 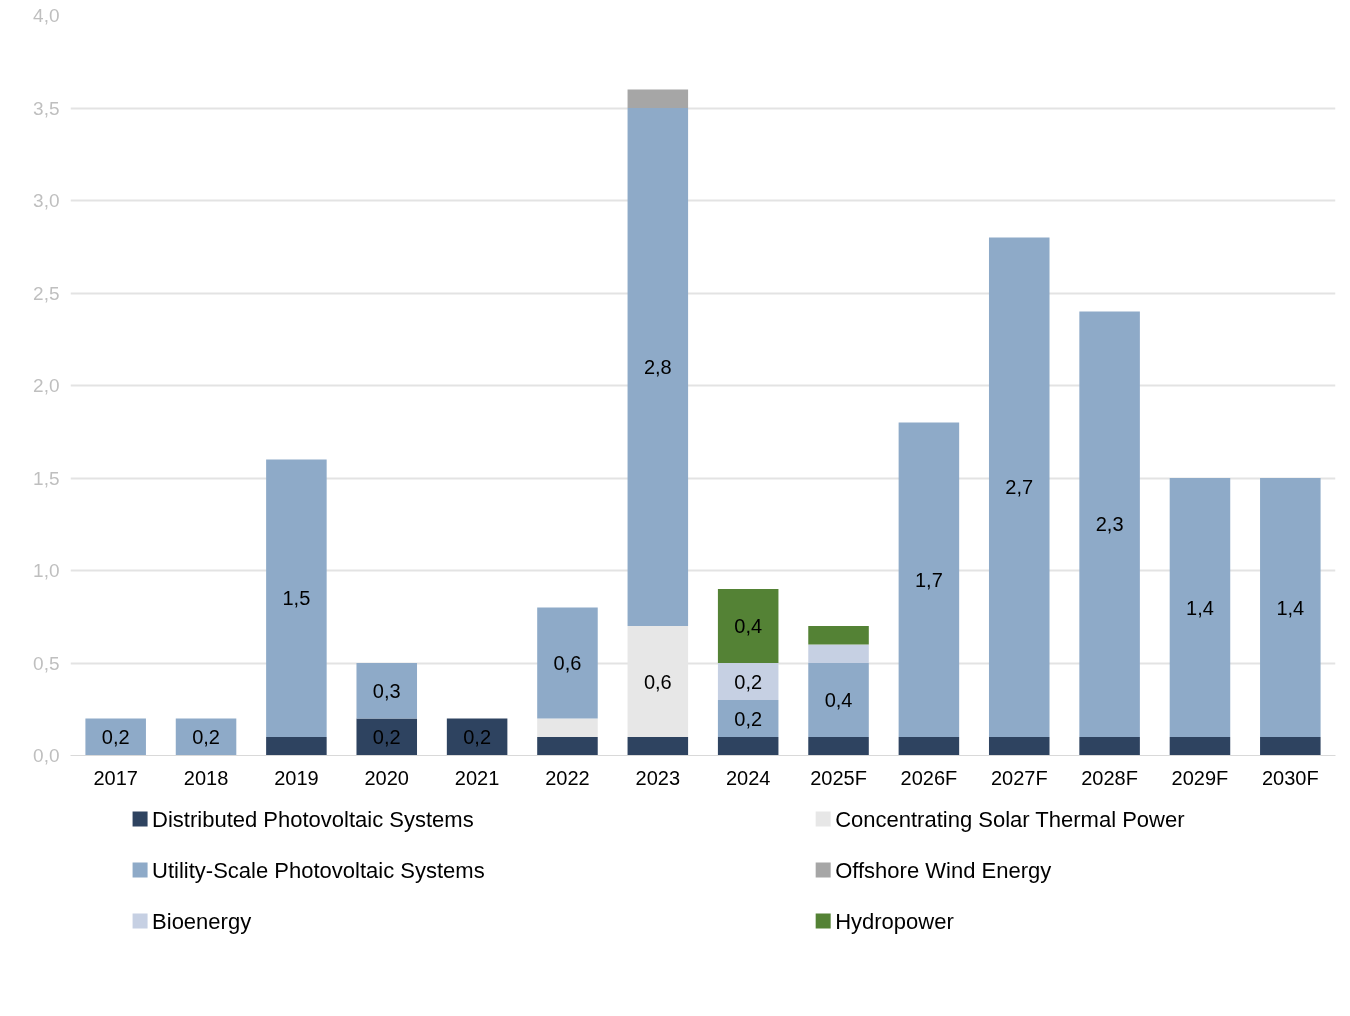 I want to click on legend-label: Distributed Photovoltaic Systems, so click(x=313, y=819).